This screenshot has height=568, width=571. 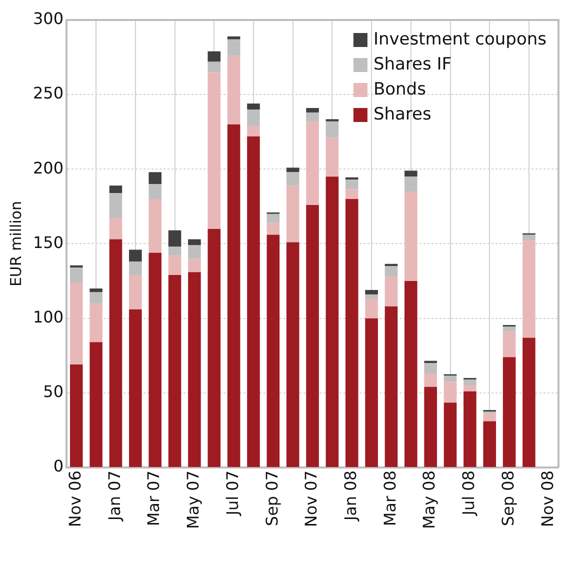 What do you see at coordinates (53, 392) in the screenshot?
I see `y-tick-label: 50` at bounding box center [53, 392].